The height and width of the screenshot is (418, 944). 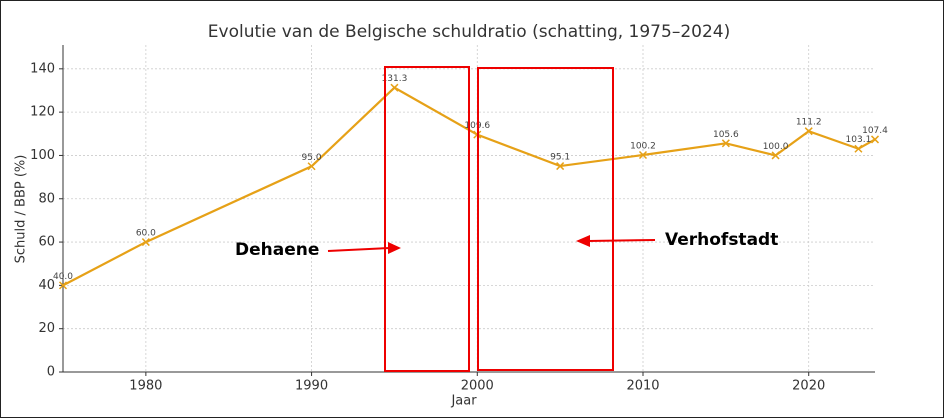 I want to click on y-tick-label: 60, so click(x=46, y=242).